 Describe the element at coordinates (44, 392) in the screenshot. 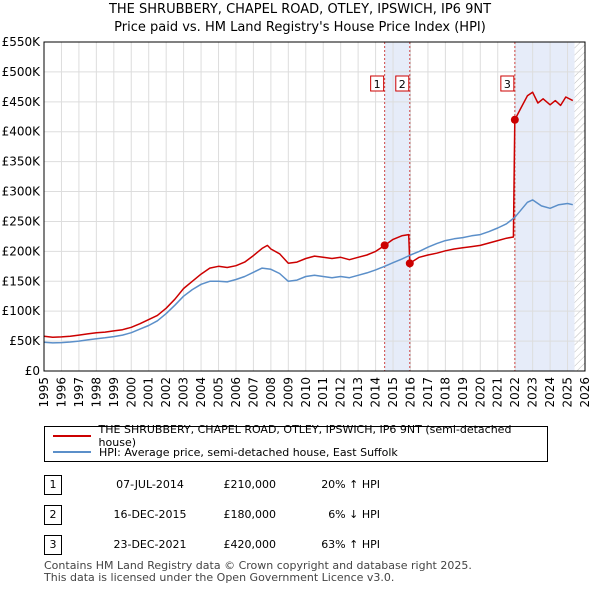

I see `x-tick-label: 1995` at that location.